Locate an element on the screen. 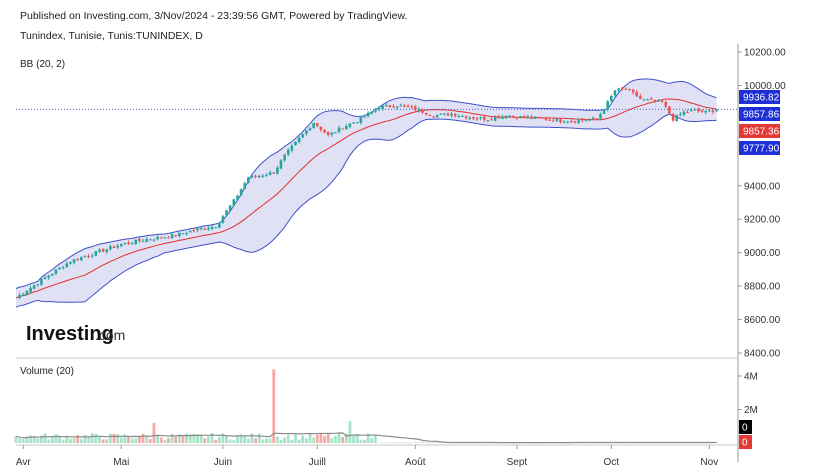 Image resolution: width=819 pixels, height=473 pixels. volume-ma-line is located at coordinates (366, 438).